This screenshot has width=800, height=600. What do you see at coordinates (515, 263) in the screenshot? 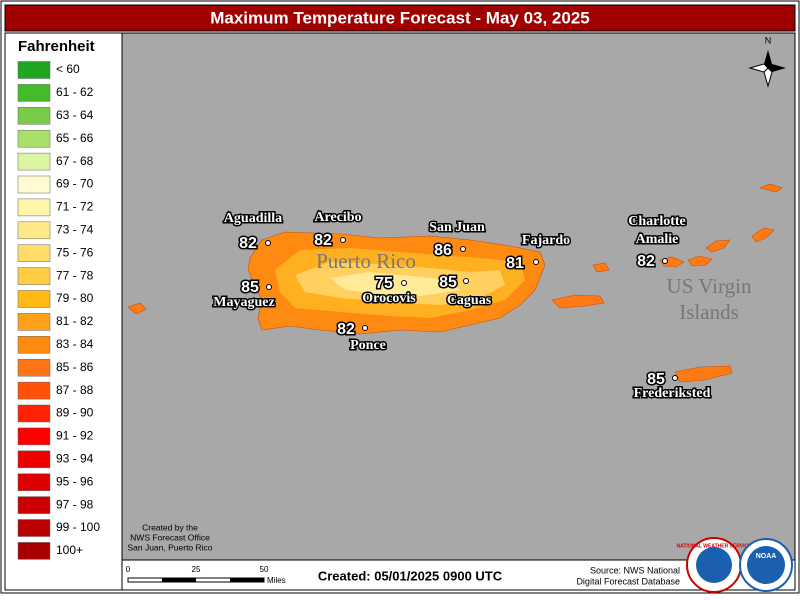
I see `city-temperature: 81` at bounding box center [515, 263].